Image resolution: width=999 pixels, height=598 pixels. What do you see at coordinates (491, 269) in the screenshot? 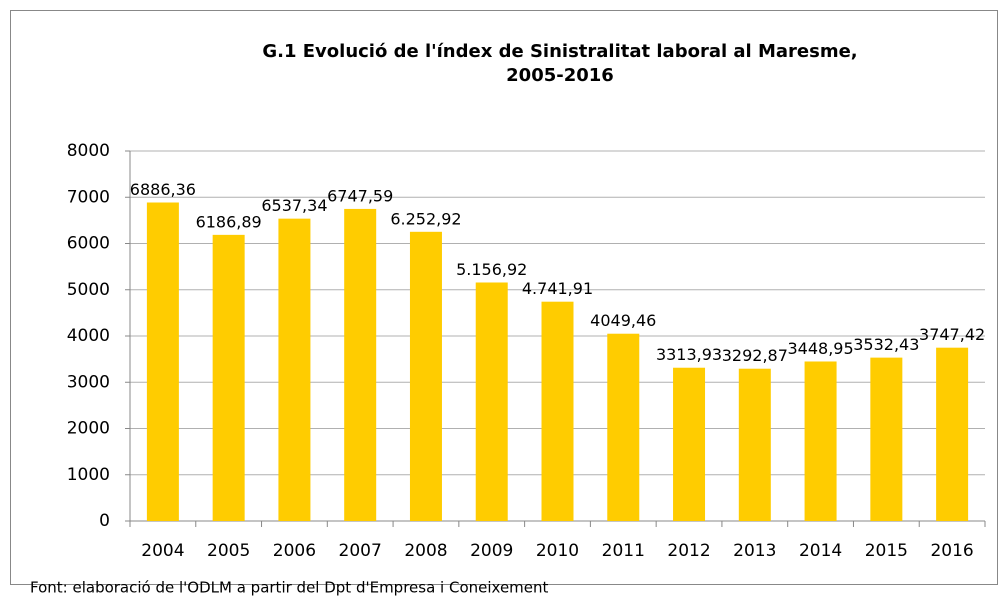
I see `value-label: 5.156,92` at bounding box center [491, 269].